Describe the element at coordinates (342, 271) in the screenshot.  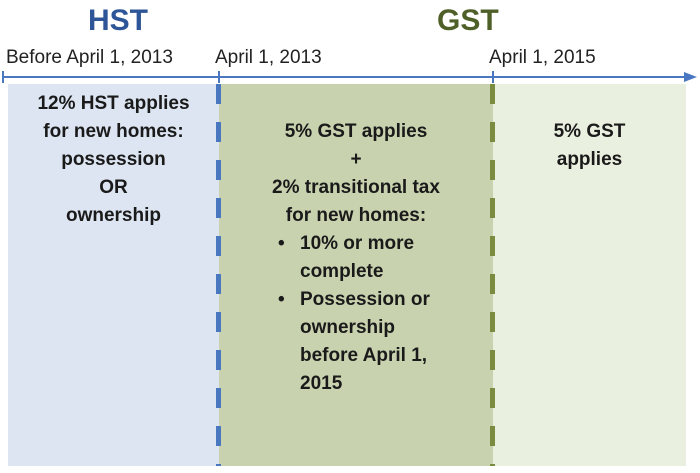
I see `bullet-text-line: complete` at that location.